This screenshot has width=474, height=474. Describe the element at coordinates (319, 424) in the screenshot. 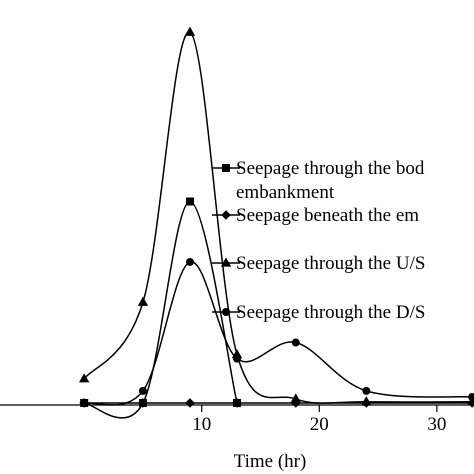

I see `x-tick-label-20: 20` at that location.